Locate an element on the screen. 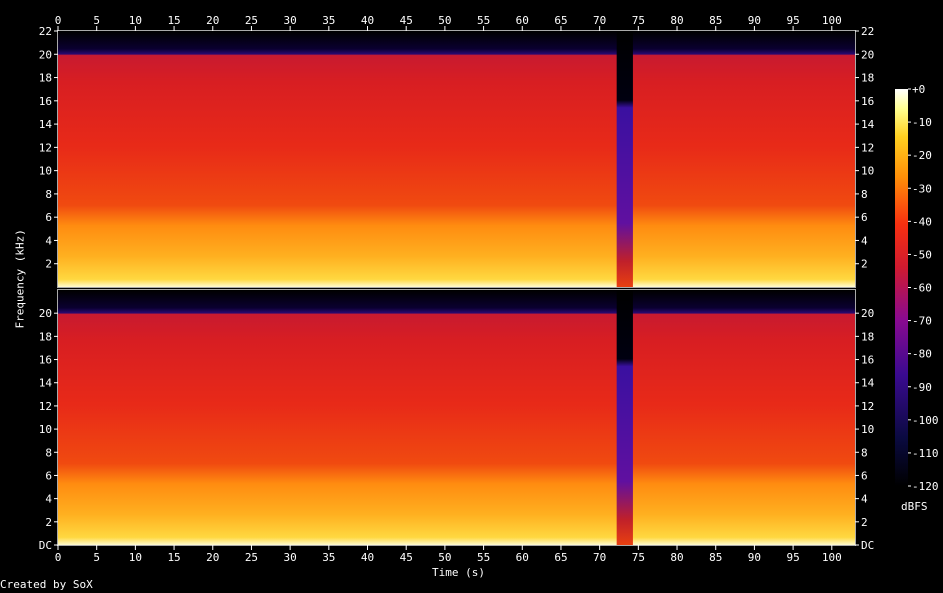  x-tick-label-top: 45 is located at coordinates (406, 20).